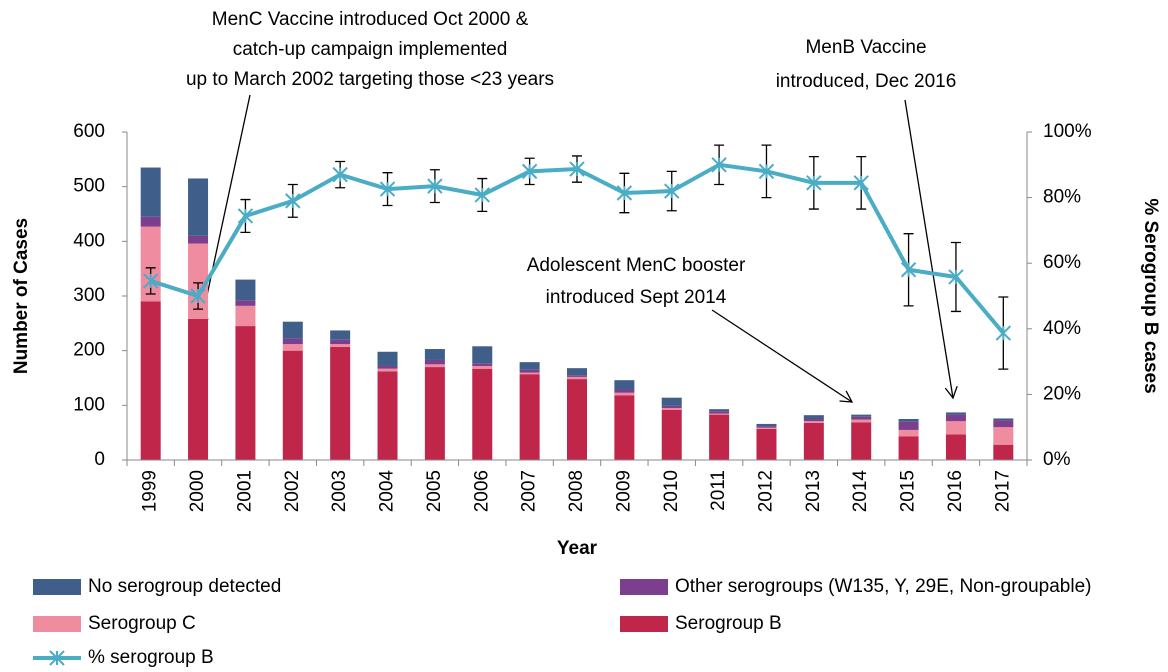 This screenshot has width=1168, height=672. Describe the element at coordinates (955, 491) in the screenshot. I see `x-tick-label: 2016` at that location.